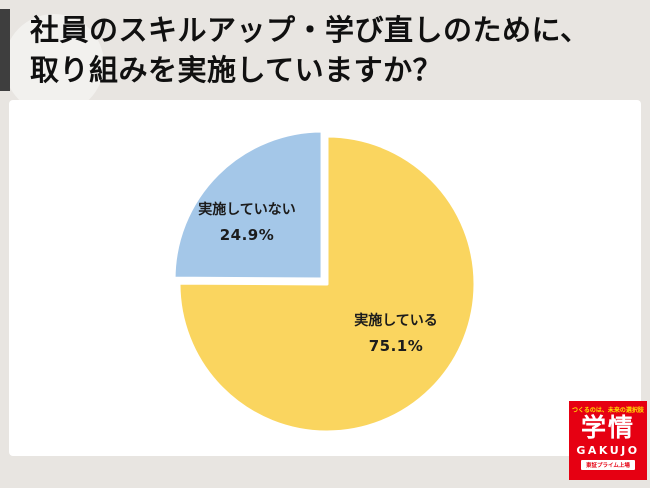  Describe the element at coordinates (608, 410) in the screenshot. I see `logo-tagline: つくるのは、未来の選択肢` at that location.